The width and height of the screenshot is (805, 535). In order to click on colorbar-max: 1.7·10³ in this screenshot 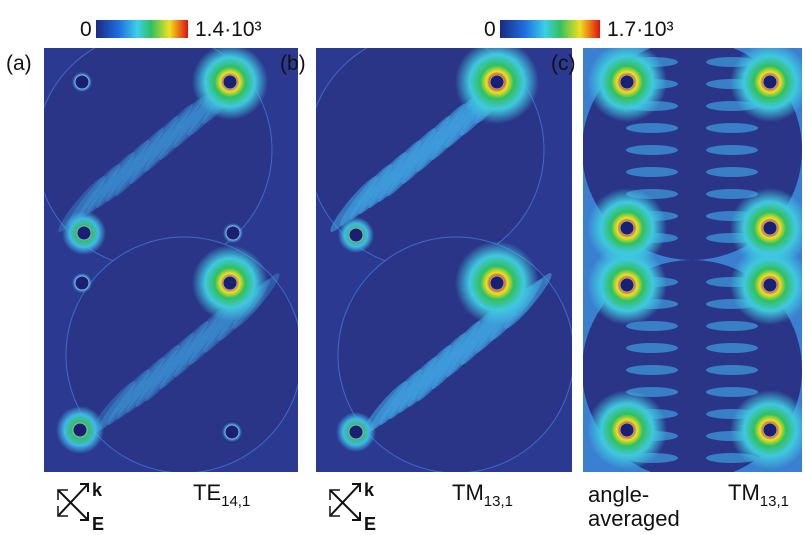, I will do `click(640, 29)`.